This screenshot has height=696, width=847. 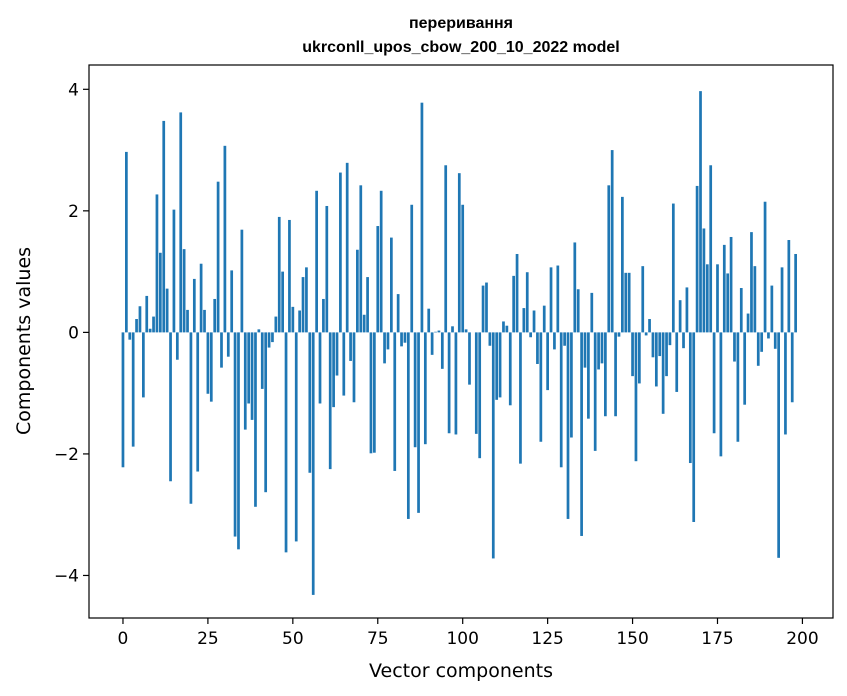 What do you see at coordinates (71, 333) in the screenshot?
I see `y-axis-ticks: −4 −2 0 2 4` at bounding box center [71, 333].